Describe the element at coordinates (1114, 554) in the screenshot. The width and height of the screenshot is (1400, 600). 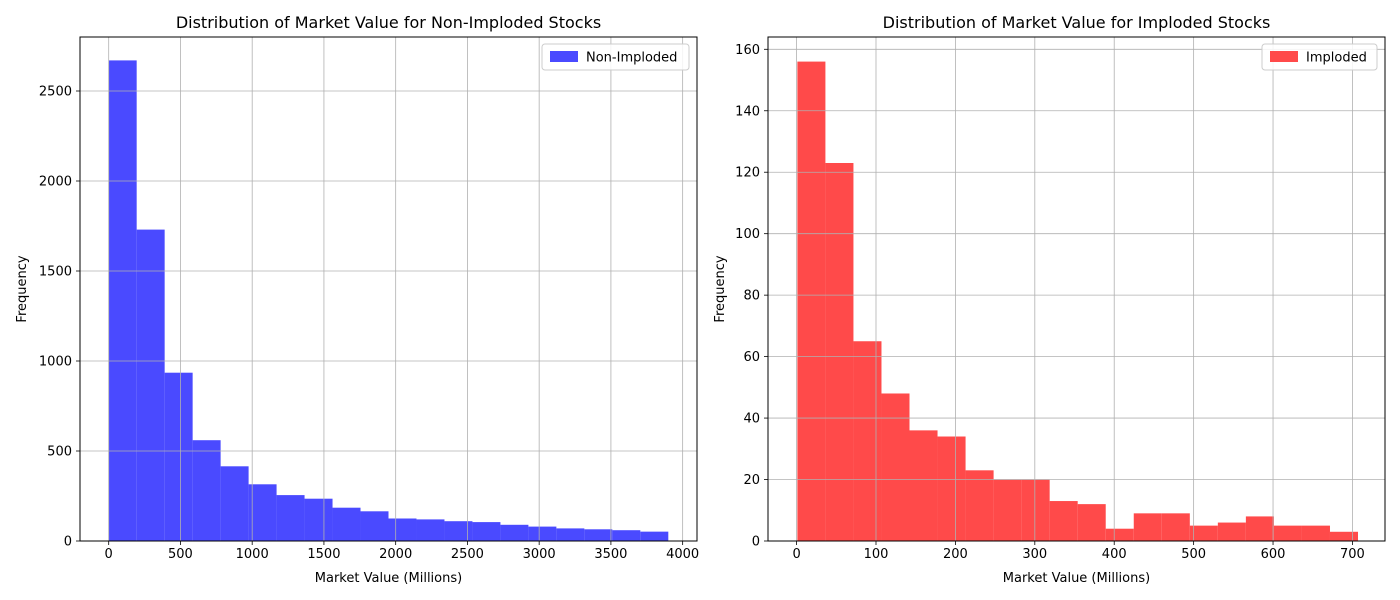
I see `x-tick-label: 400` at that location.